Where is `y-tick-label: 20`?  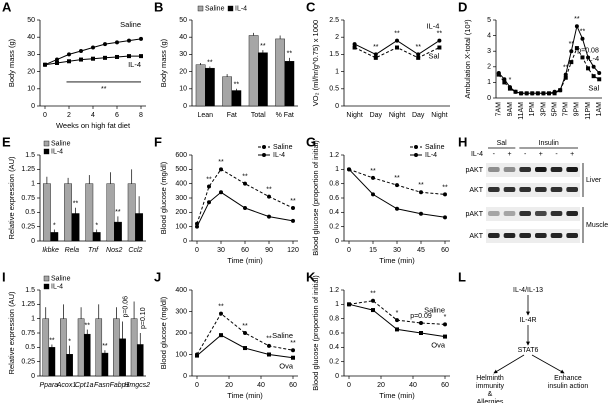
y-tick-label: 20 is located at coordinates (31, 71).